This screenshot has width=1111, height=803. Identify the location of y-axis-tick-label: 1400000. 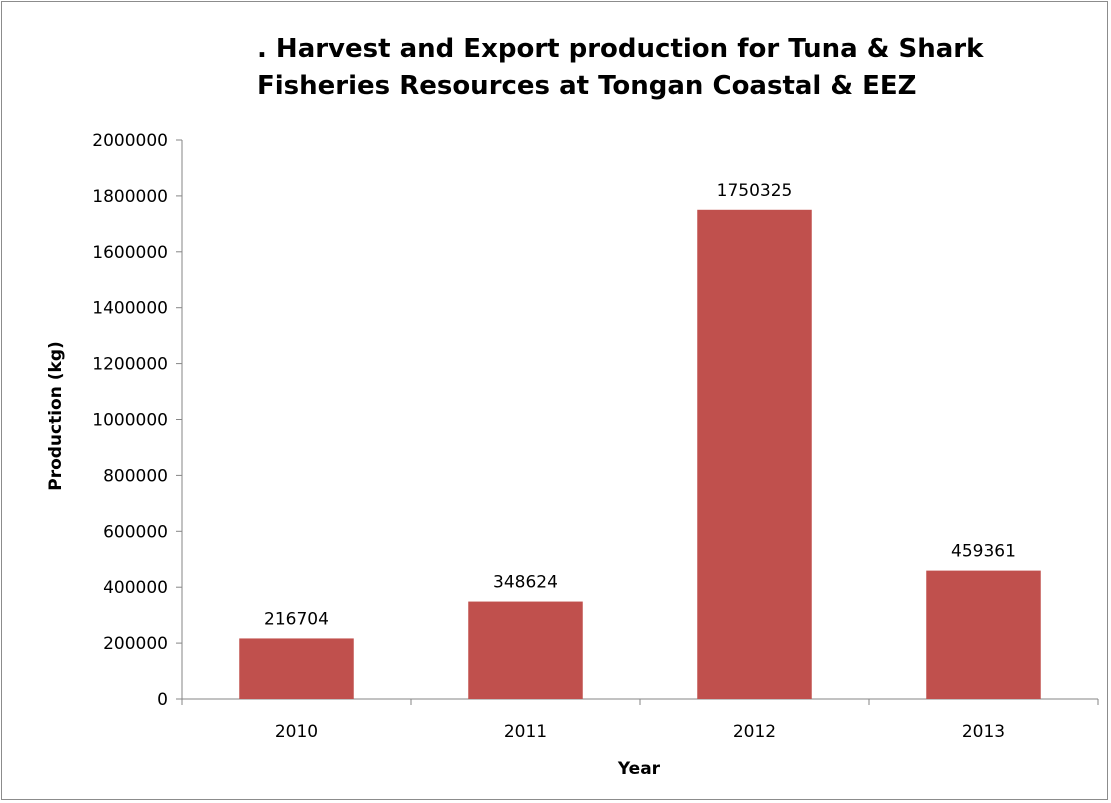
(130, 309).